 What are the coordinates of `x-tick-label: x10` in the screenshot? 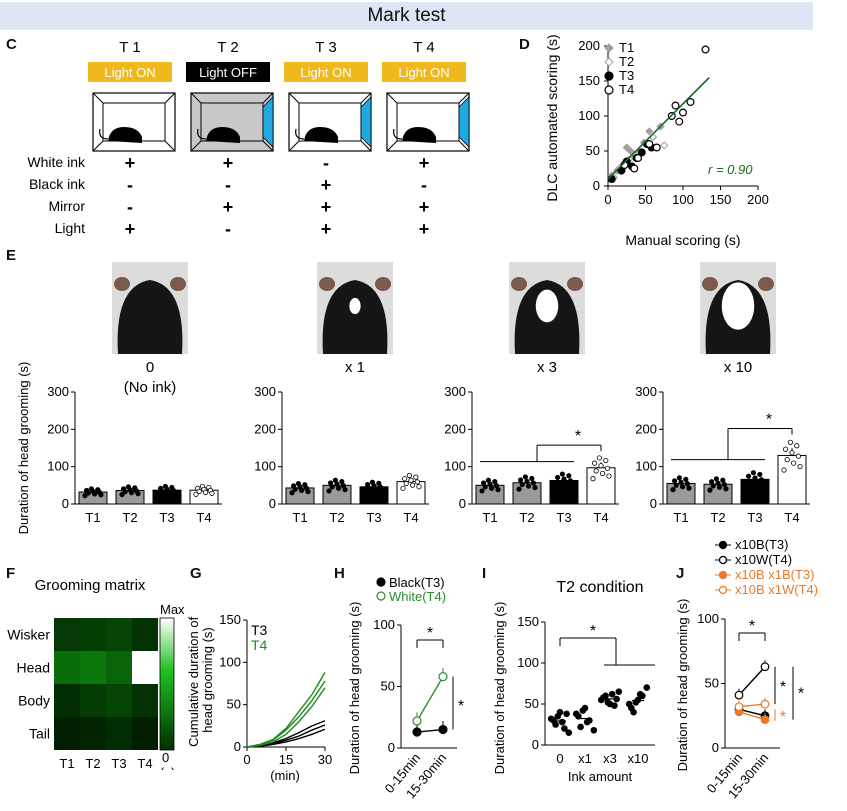 It's located at (638, 758).